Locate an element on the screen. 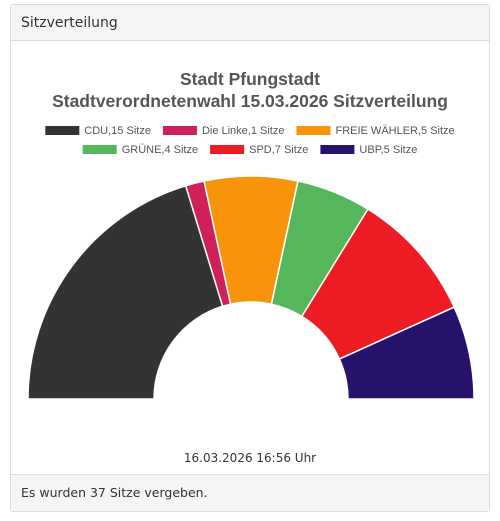  legend-swatch-freie-wähler is located at coordinates (313, 130).